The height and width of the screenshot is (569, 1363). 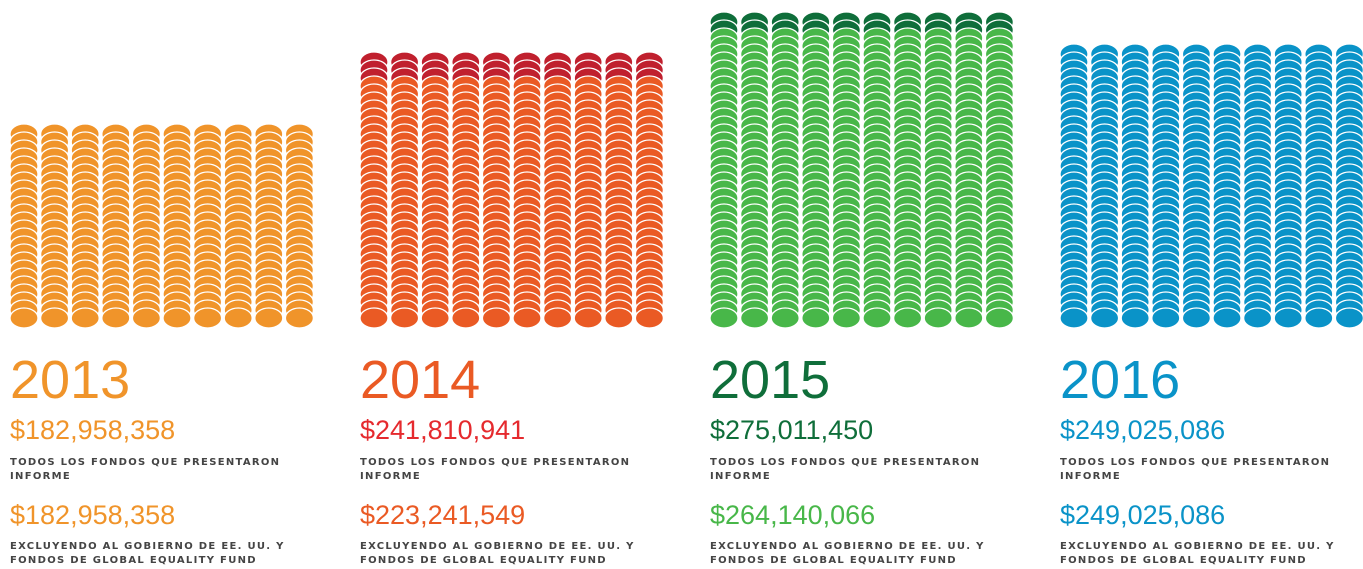 What do you see at coordinates (770, 380) in the screenshot?
I see `year-label: 2015` at bounding box center [770, 380].